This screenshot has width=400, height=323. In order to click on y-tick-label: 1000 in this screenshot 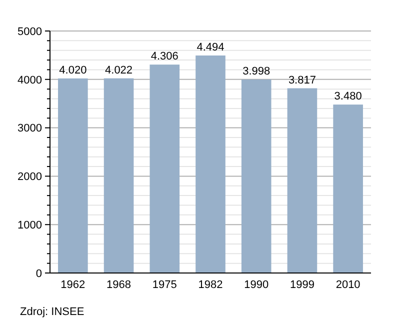, I will do `click(30, 225)`.